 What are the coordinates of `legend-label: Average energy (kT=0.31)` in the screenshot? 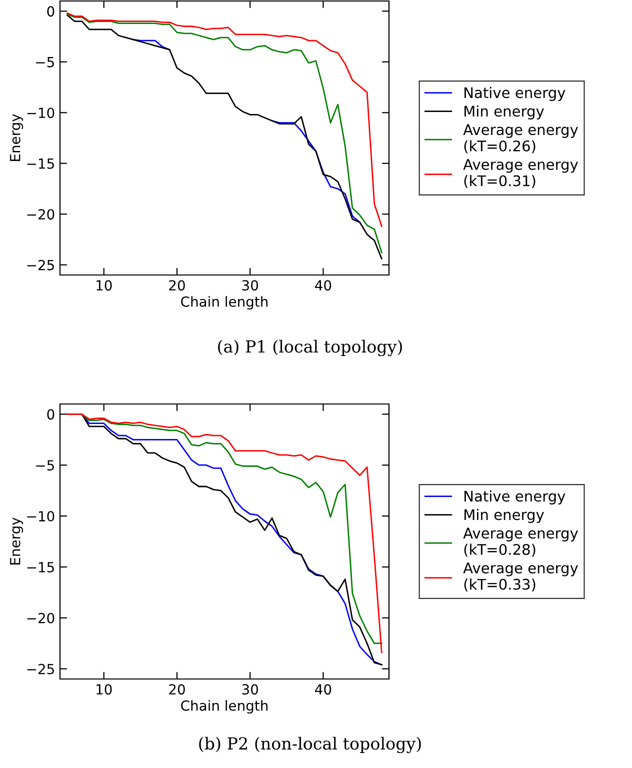 It's located at (520, 173).